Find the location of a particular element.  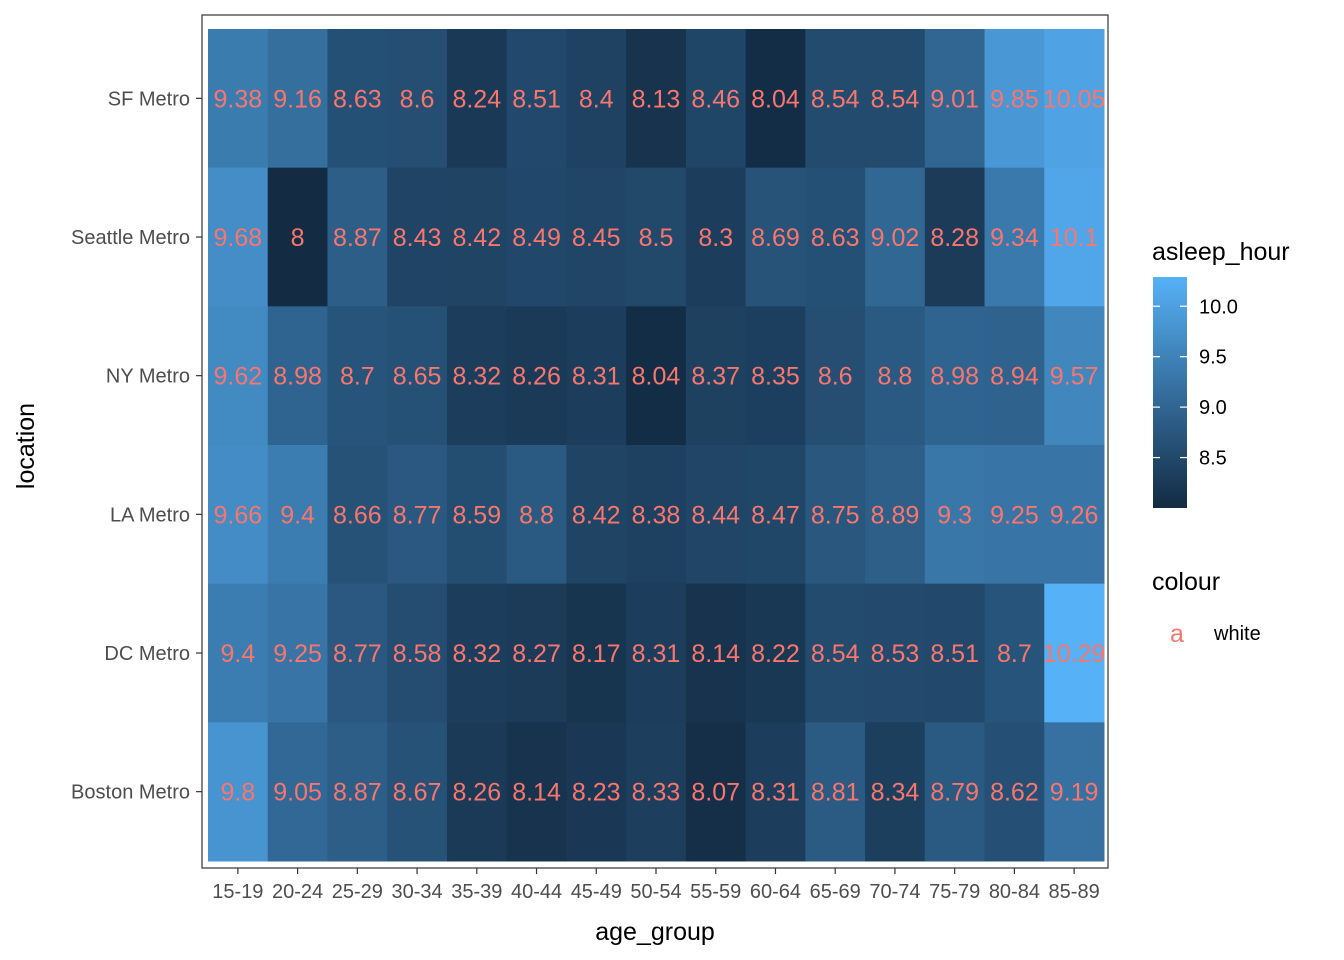

tile-value-label: 8.38 is located at coordinates (656, 515).